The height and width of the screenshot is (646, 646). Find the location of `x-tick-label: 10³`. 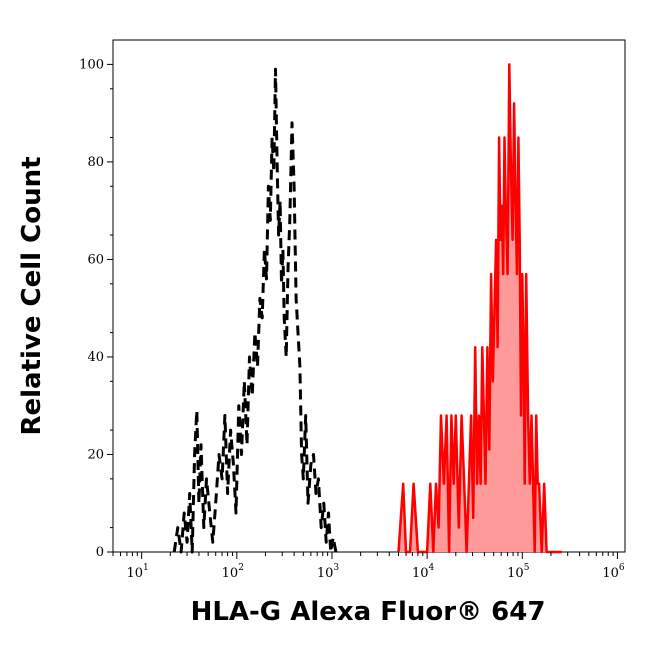

x-tick-label: 10³ is located at coordinates (328, 572).